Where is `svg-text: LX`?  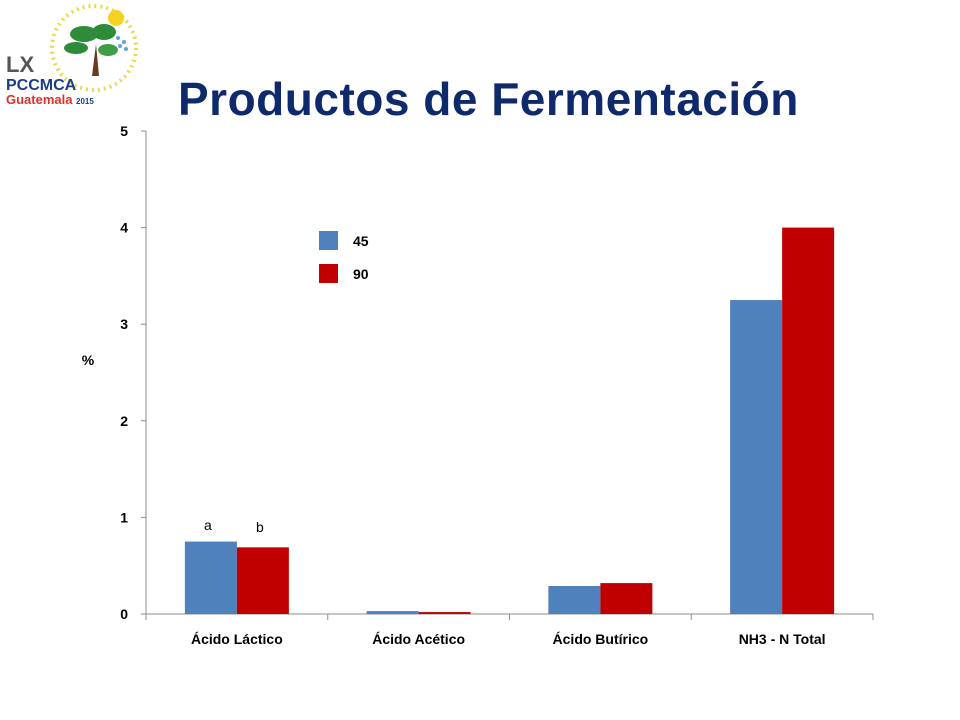 svg-text: LX is located at coordinates (20, 64).